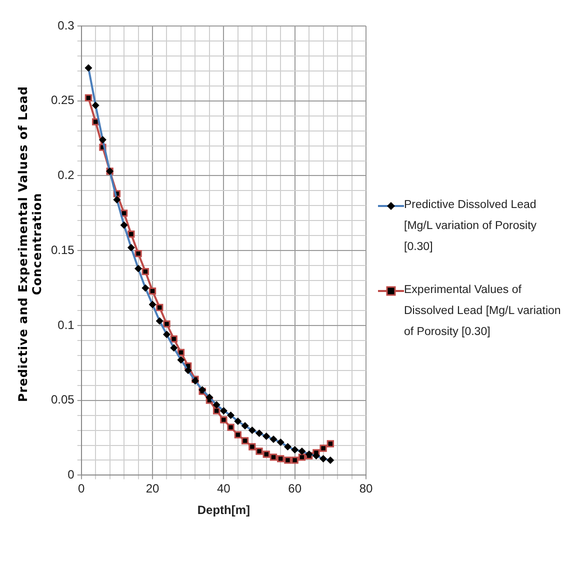 This screenshot has height=562, width=571. Describe the element at coordinates (366, 489) in the screenshot. I see `x-tick-label: 80` at that location.